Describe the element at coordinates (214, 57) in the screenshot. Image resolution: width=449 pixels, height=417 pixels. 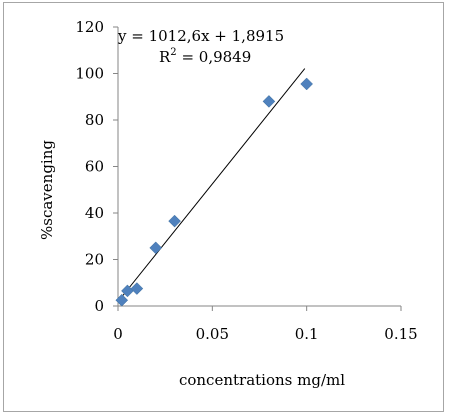
I see `r-squared-value: = 0,9849` at that location.